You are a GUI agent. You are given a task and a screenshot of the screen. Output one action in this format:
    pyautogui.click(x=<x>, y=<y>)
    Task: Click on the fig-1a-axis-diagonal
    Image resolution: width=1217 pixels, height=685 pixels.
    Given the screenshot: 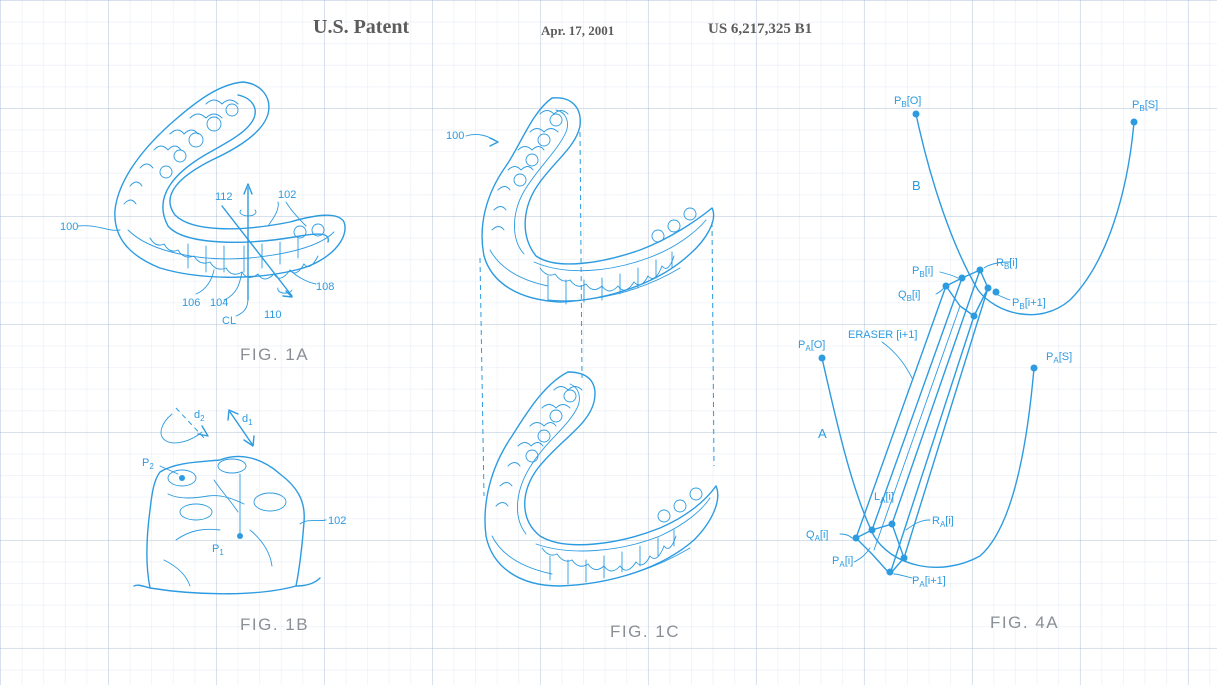 What is the action you would take?
    pyautogui.click(x=257, y=251)
    